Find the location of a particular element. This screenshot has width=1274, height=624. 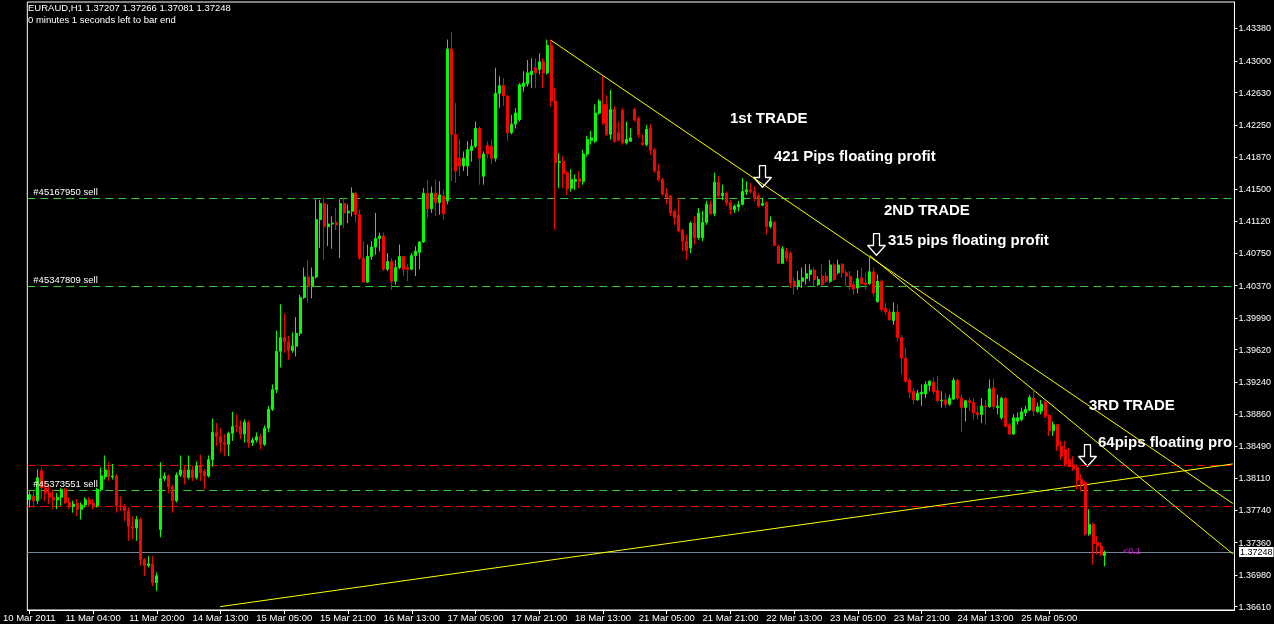

y-tick-label: 1.38110 is located at coordinates (1254, 478).